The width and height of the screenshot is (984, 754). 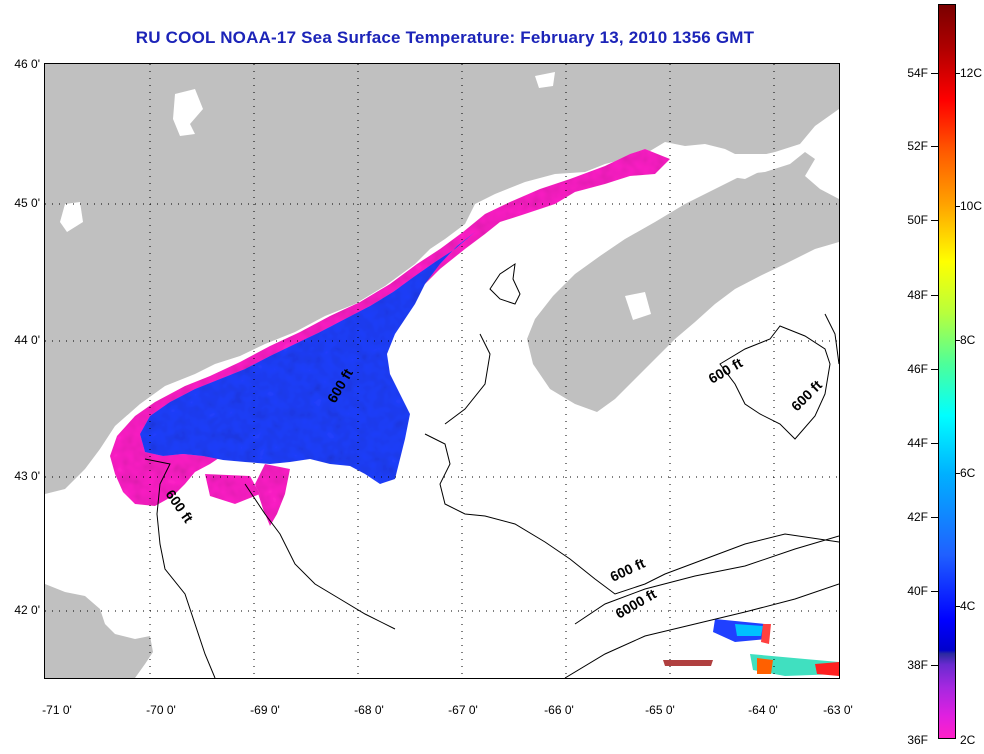 What do you see at coordinates (917, 591) in the screenshot?
I see `colorbar-f-label: 40F` at bounding box center [917, 591].